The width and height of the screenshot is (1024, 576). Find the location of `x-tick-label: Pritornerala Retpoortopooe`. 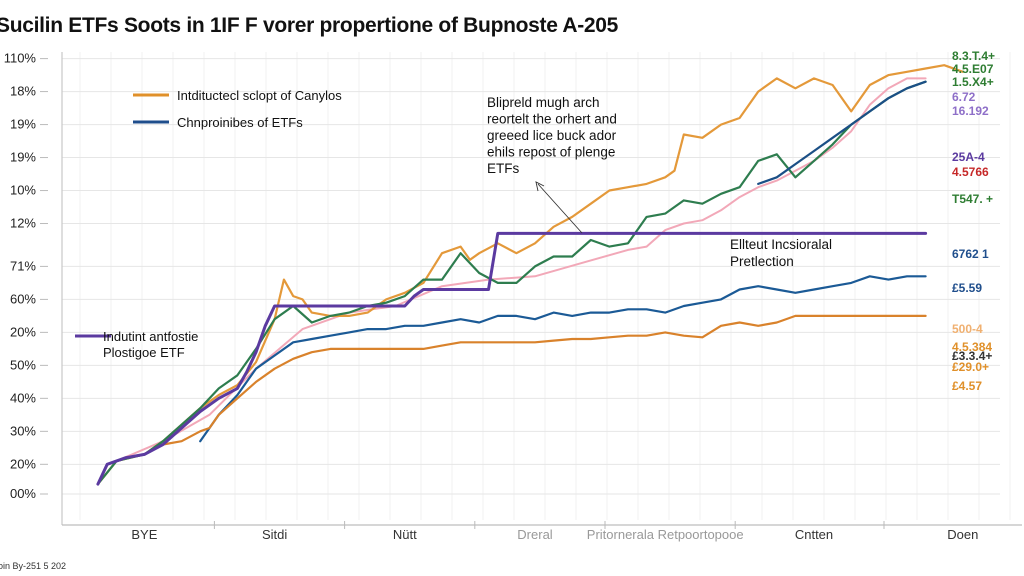

x-tick-label: Pritornerala Retpoortopooe is located at coordinates (665, 534).